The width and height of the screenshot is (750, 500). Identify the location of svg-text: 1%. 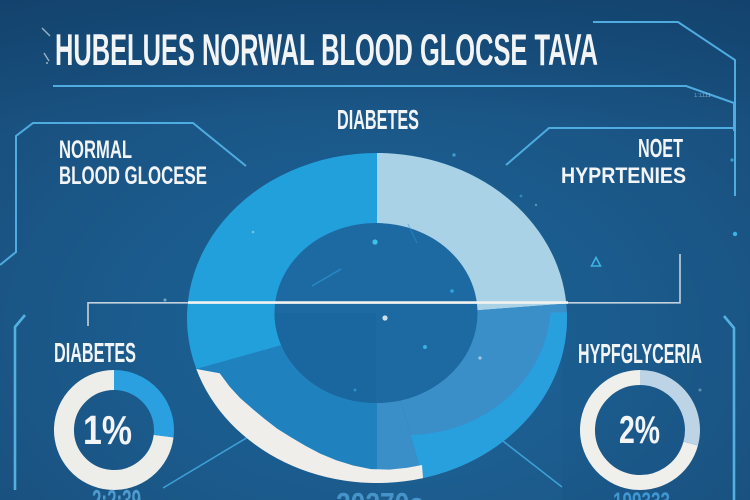
(107, 430).